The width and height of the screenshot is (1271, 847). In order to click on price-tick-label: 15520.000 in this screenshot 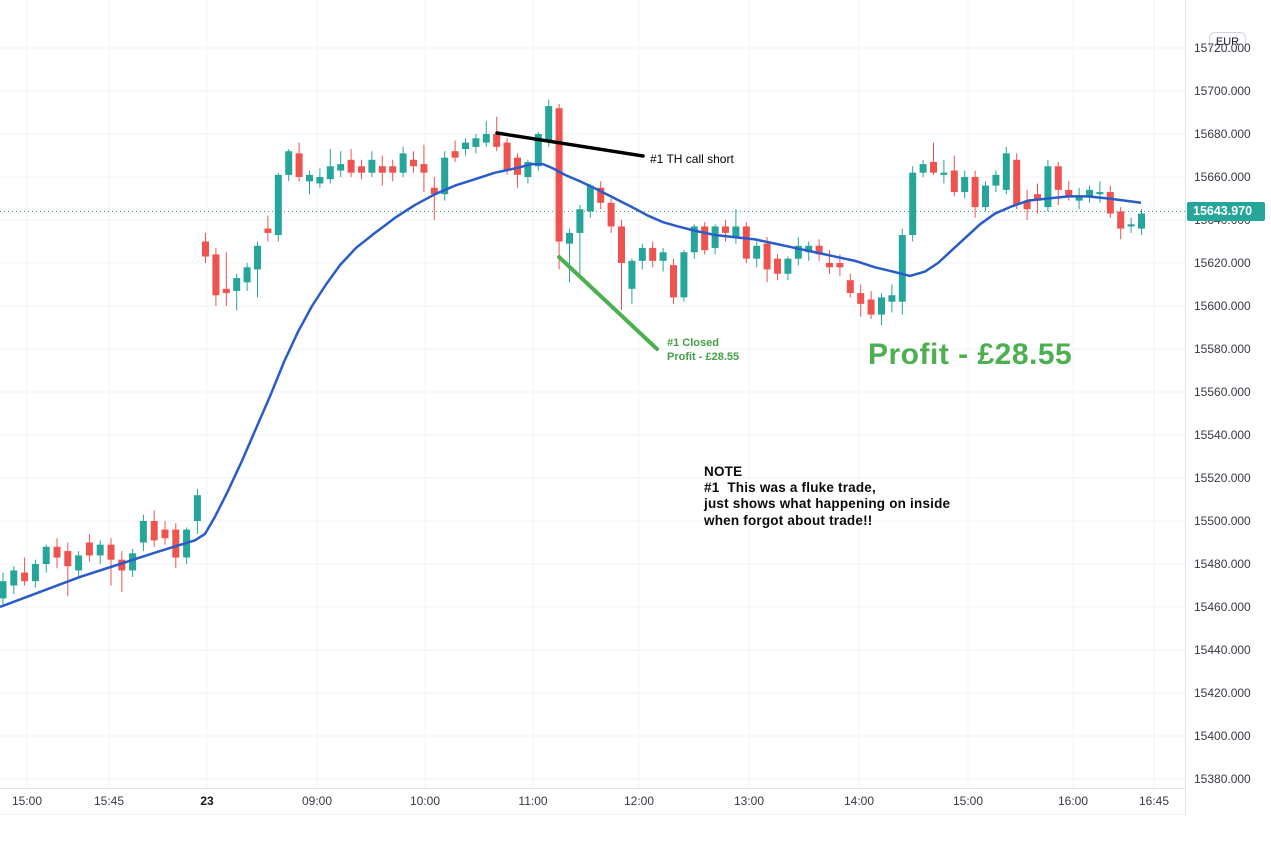, I will do `click(1222, 478)`.